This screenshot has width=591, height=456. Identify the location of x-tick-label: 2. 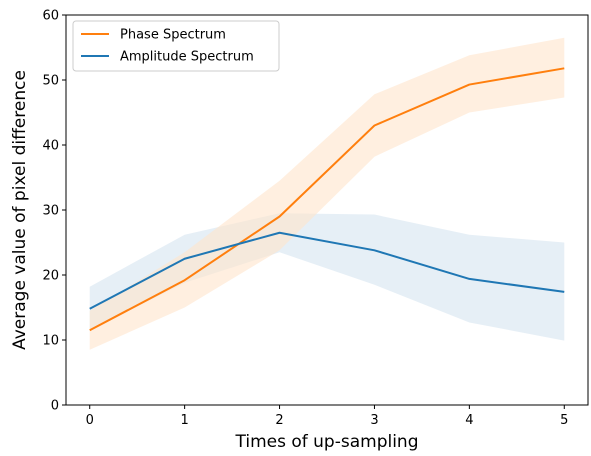
(279, 420).